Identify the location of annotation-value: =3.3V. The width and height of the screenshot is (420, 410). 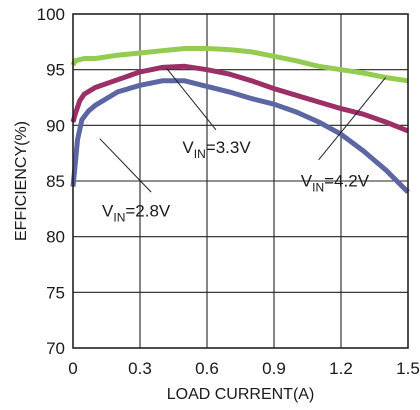
(229, 147).